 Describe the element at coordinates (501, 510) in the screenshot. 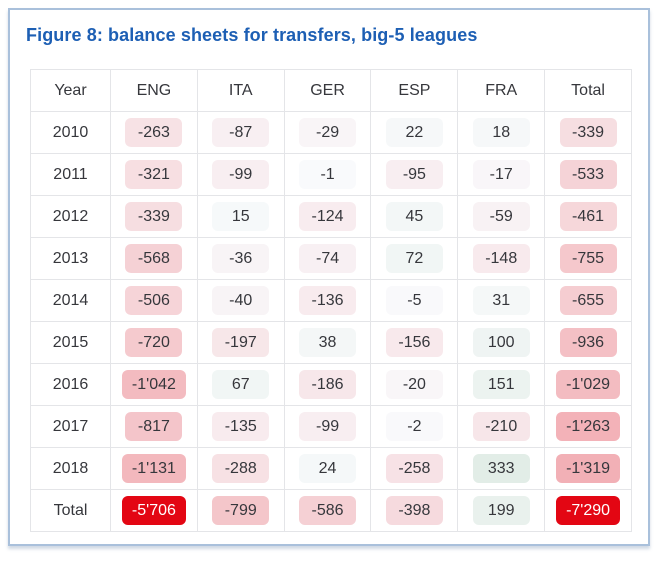

I see `value-cell: 199` at that location.